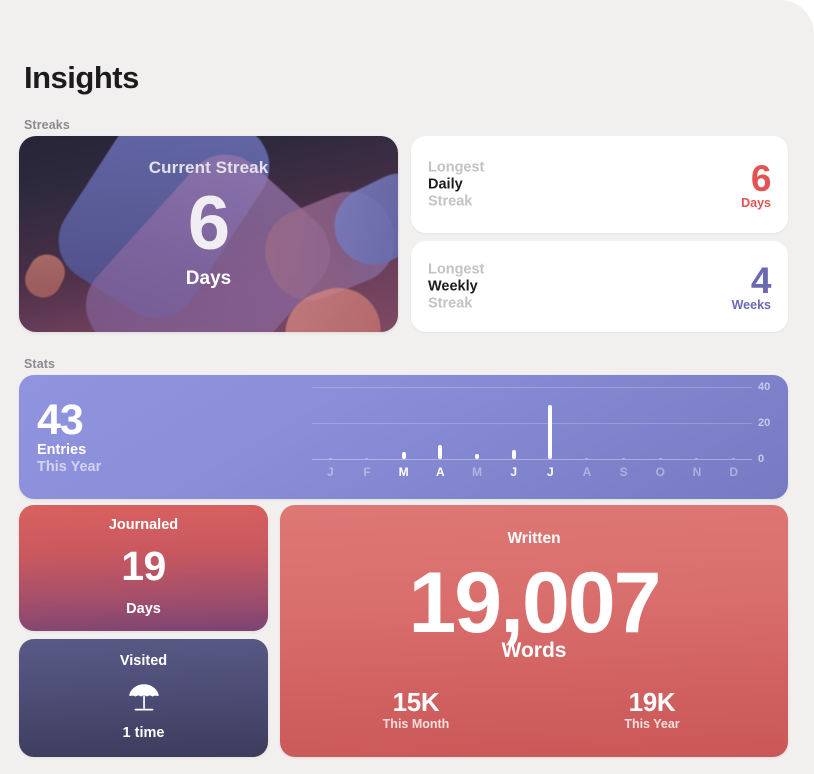 This screenshot has height=774, width=814. Describe the element at coordinates (623, 472) in the screenshot. I see `chart-month-label: S` at that location.